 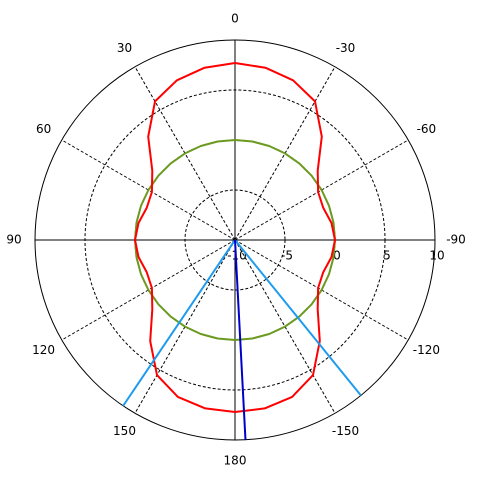 I want to click on theta-tick-label: 30, so click(x=124, y=48).